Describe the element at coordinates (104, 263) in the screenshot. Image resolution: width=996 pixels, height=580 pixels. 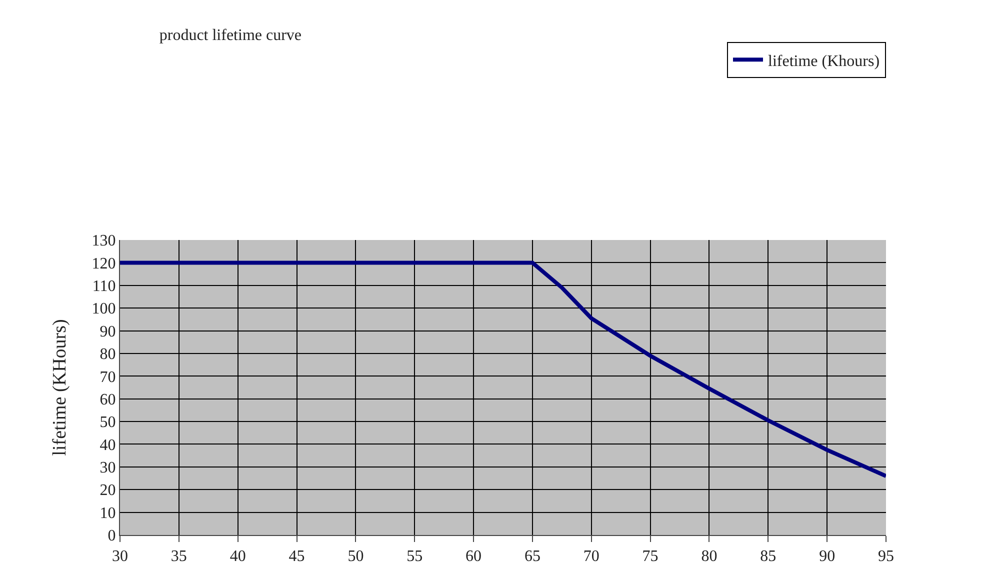
I see `y-tick-label: 120` at that location.